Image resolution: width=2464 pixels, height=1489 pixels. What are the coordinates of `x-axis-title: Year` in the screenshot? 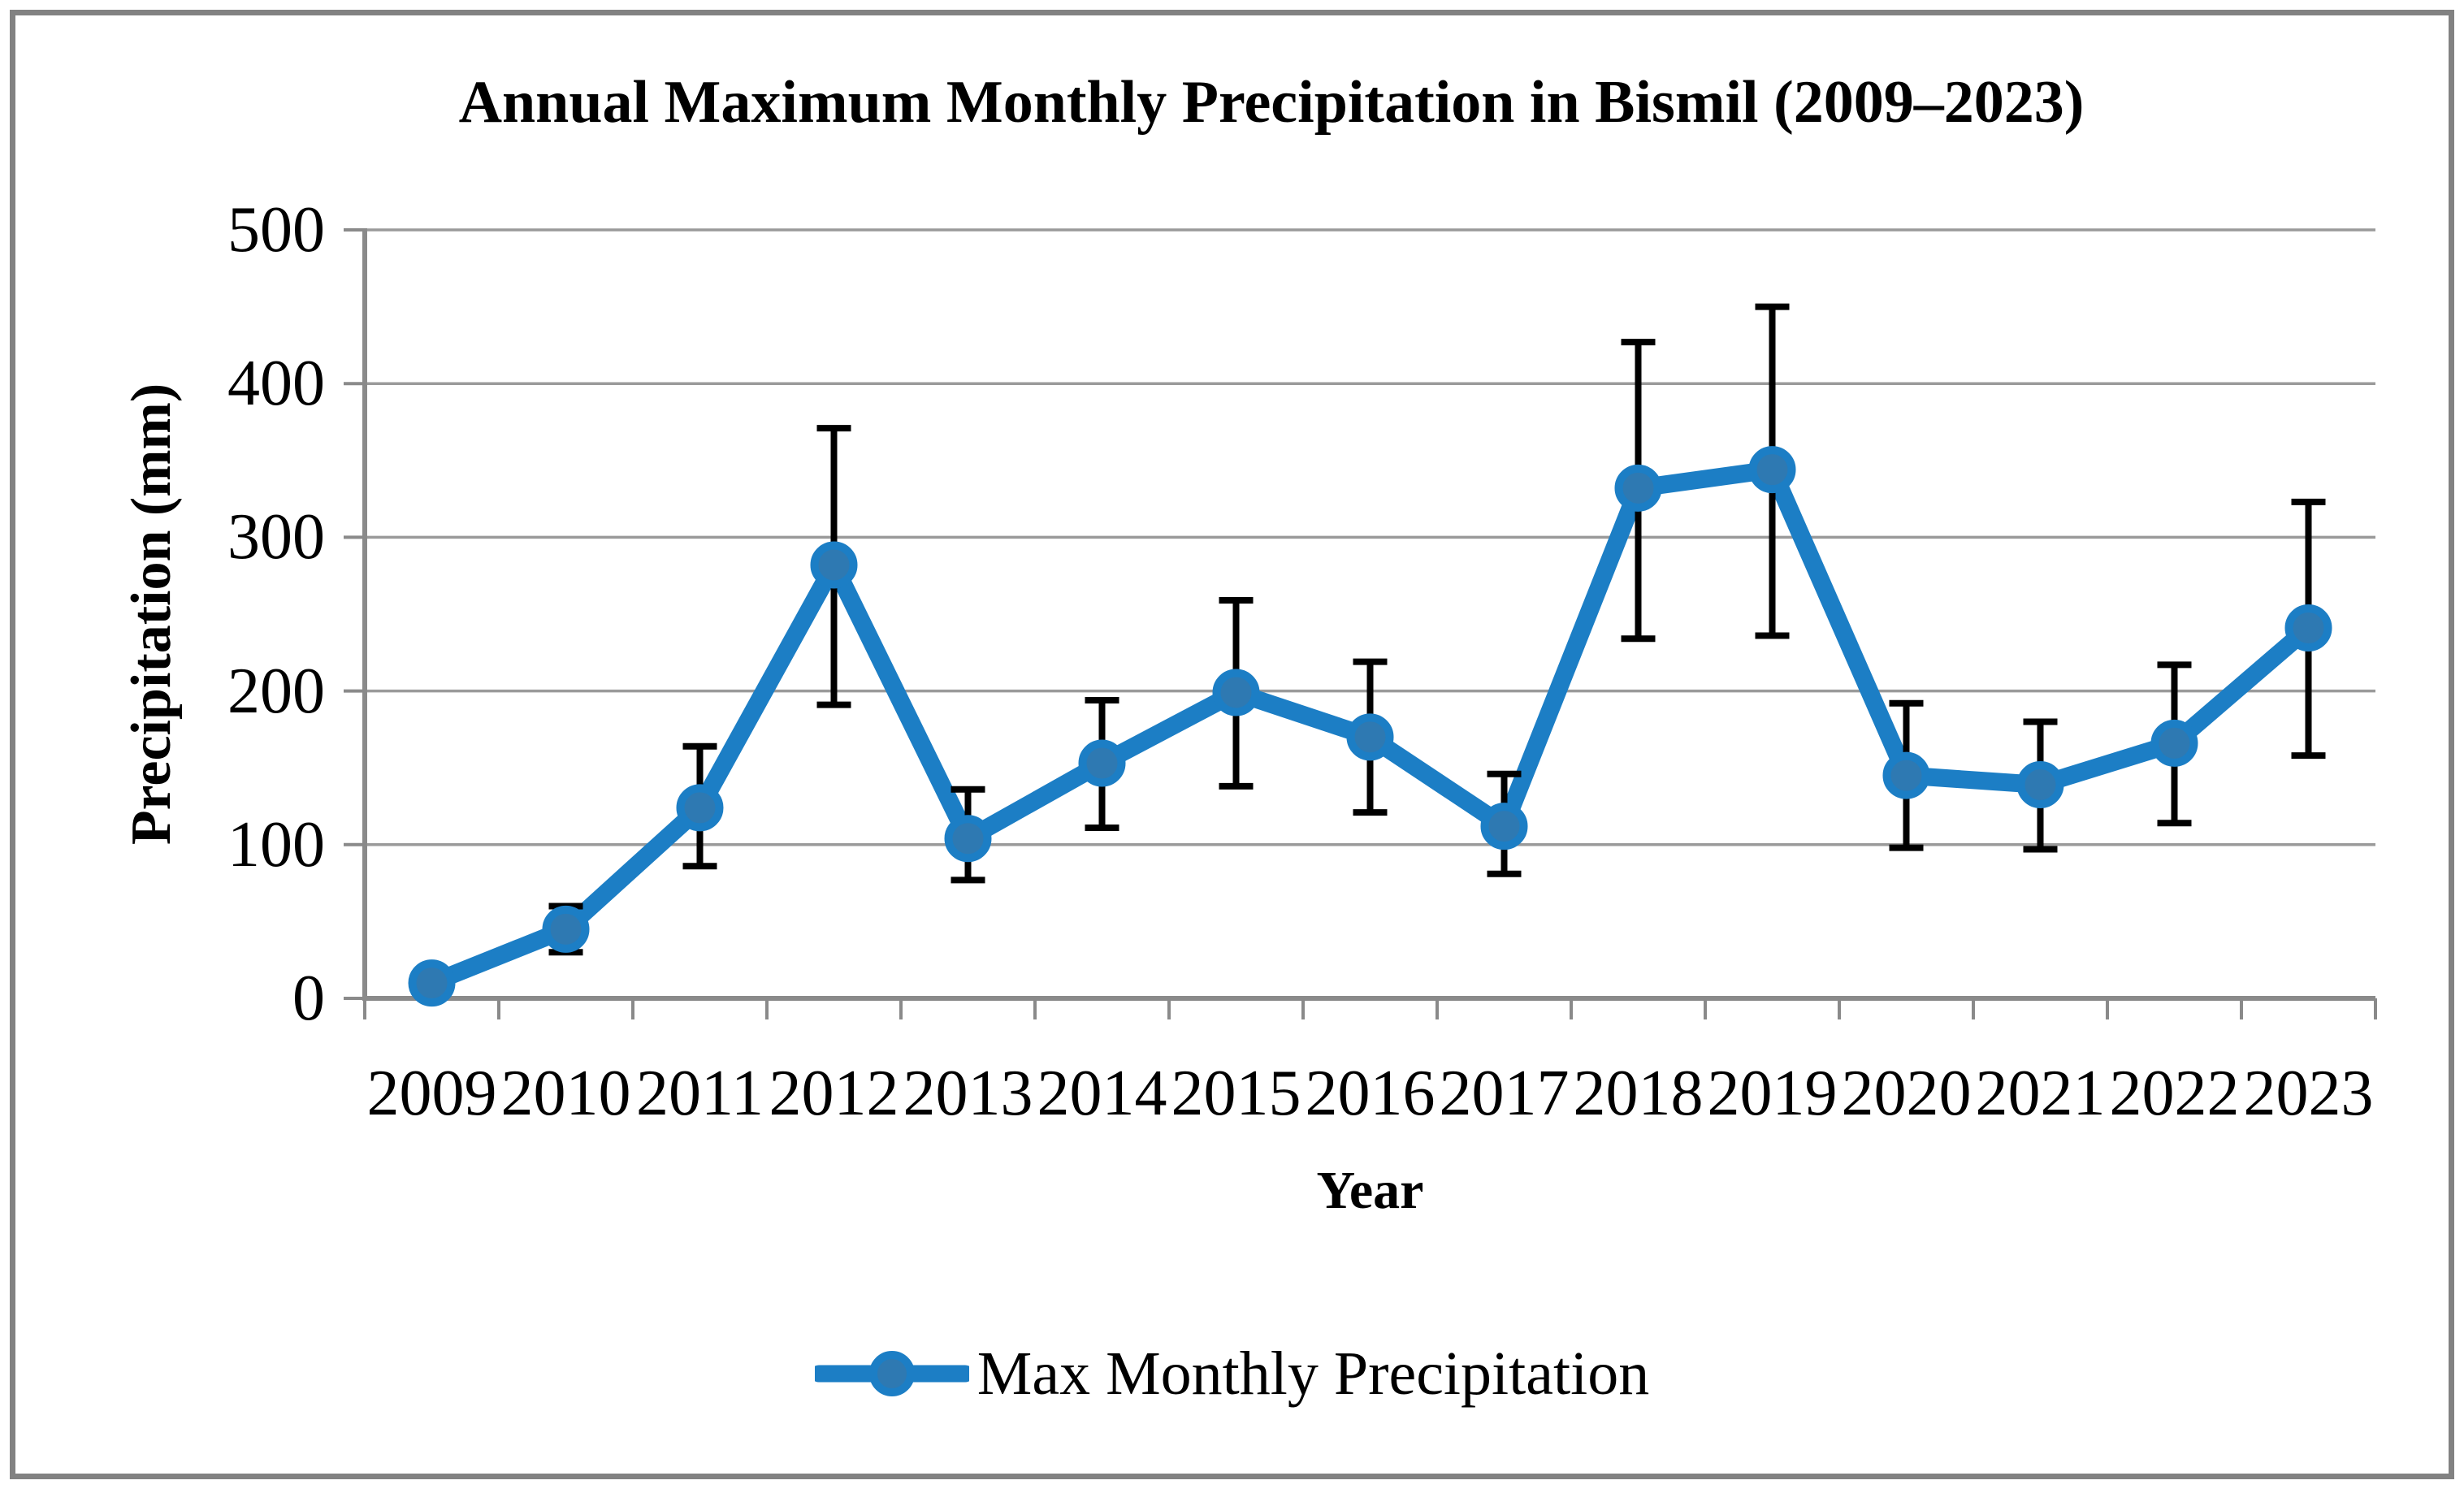 It's located at (1370, 1190).